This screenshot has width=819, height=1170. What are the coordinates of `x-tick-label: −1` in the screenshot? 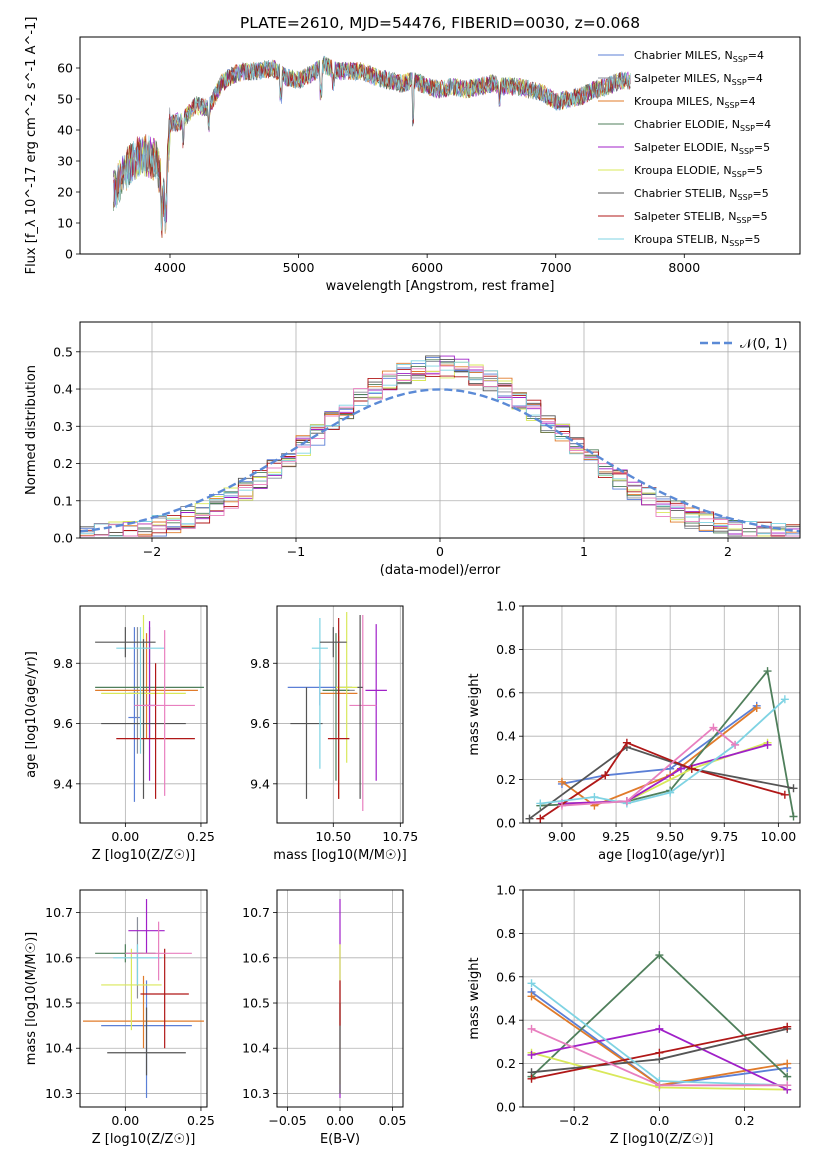 It's located at (296, 551).